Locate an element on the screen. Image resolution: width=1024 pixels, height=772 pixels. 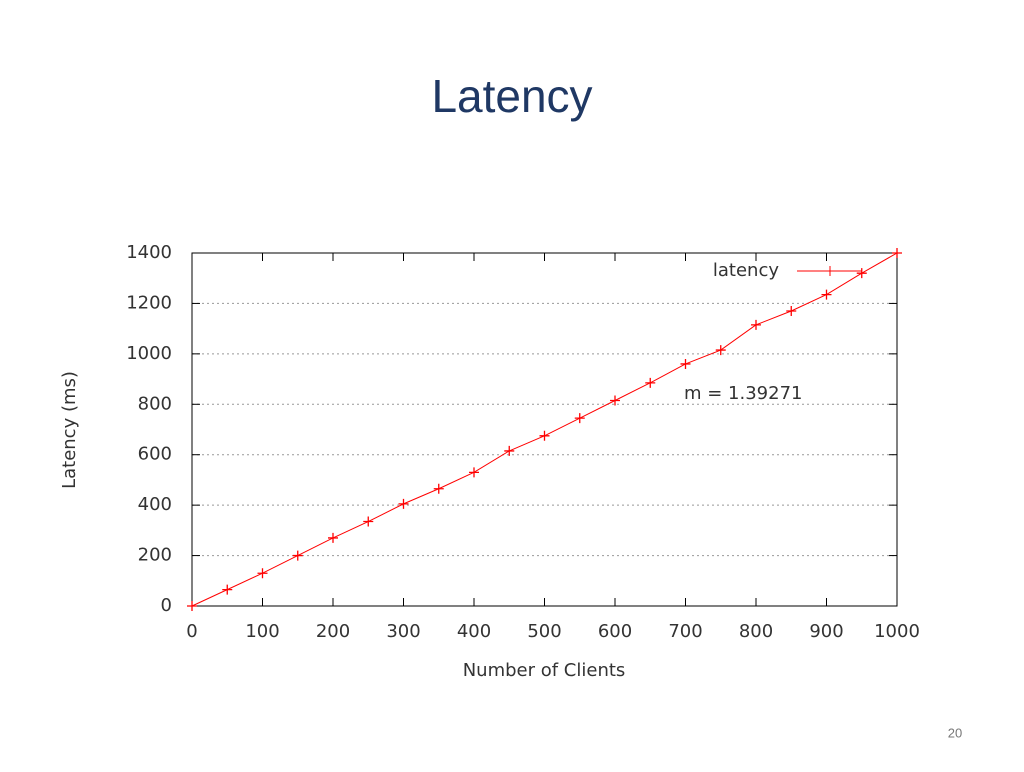
x-tick-label: 1000 is located at coordinates (897, 631).